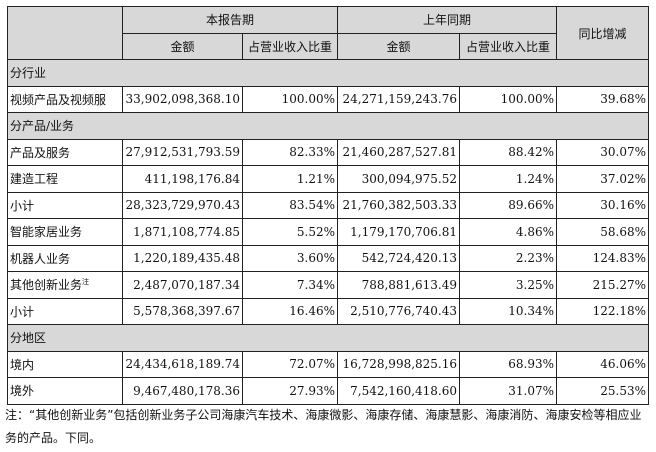 This screenshot has width=656, height=452. What do you see at coordinates (399, 152) in the screenshot?
I see `prior-amount: 21,460,287,527.81` at bounding box center [399, 152].